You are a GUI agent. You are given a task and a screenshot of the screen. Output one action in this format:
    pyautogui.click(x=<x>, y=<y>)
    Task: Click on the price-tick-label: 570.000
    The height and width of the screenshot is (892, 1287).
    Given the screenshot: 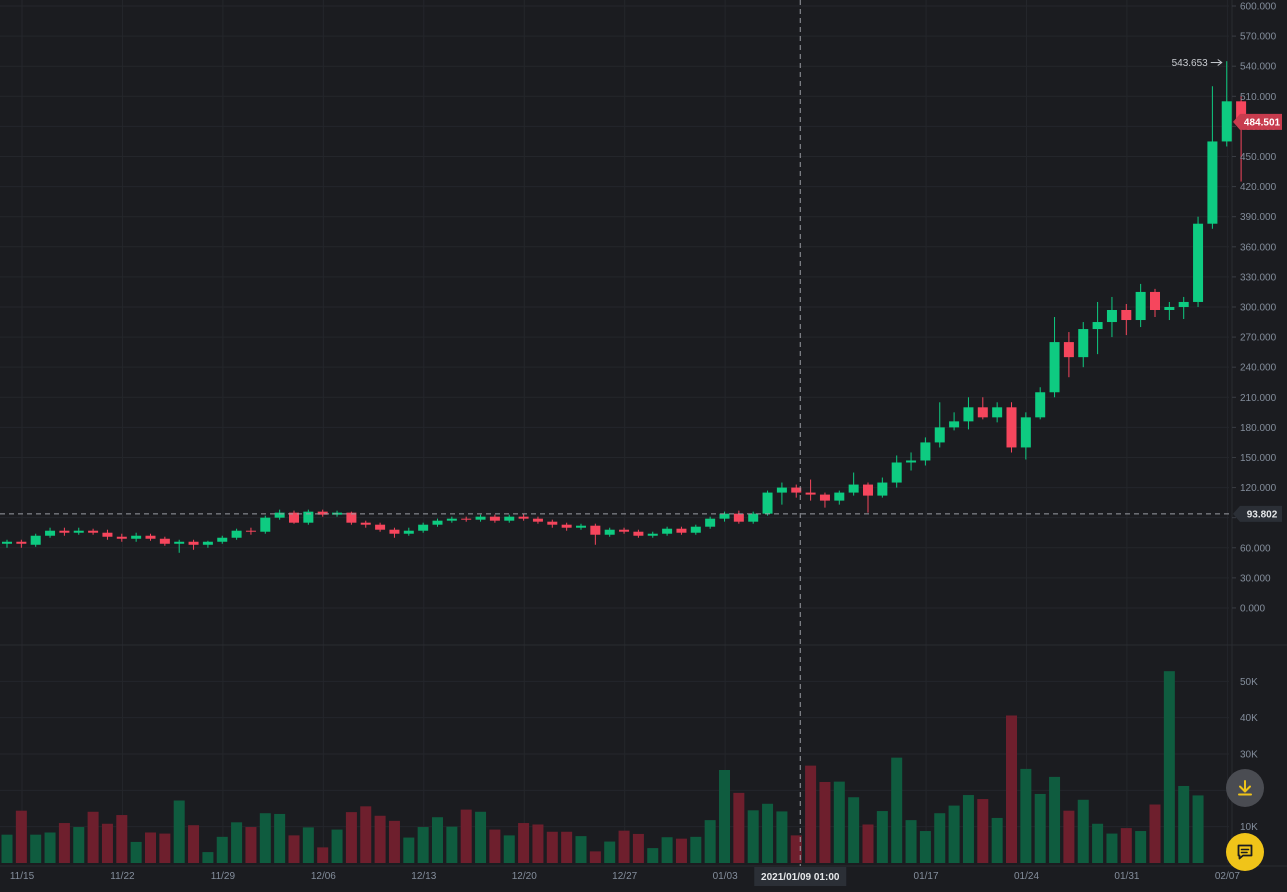 What is the action you would take?
    pyautogui.click(x=1258, y=37)
    